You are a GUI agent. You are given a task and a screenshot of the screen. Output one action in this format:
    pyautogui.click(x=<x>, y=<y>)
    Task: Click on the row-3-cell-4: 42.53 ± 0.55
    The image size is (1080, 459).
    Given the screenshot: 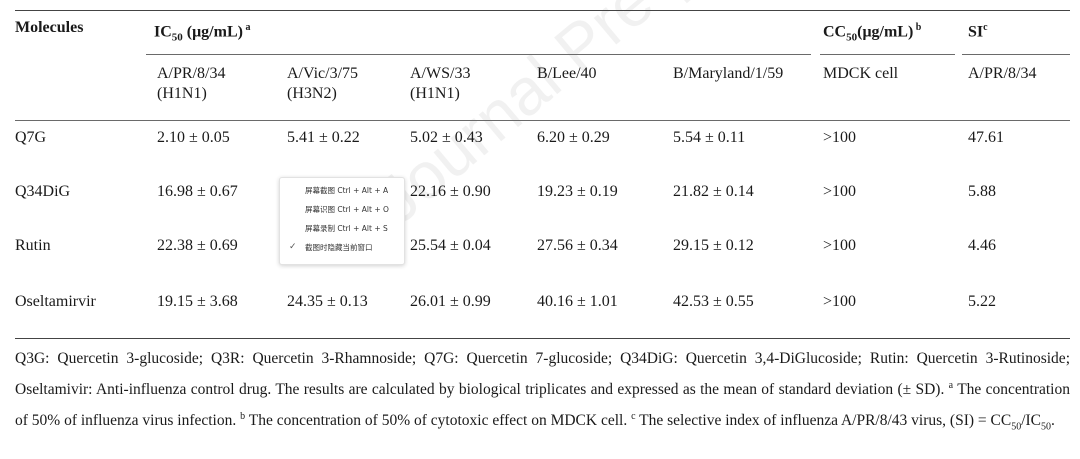 What is the action you would take?
    pyautogui.click(x=713, y=301)
    